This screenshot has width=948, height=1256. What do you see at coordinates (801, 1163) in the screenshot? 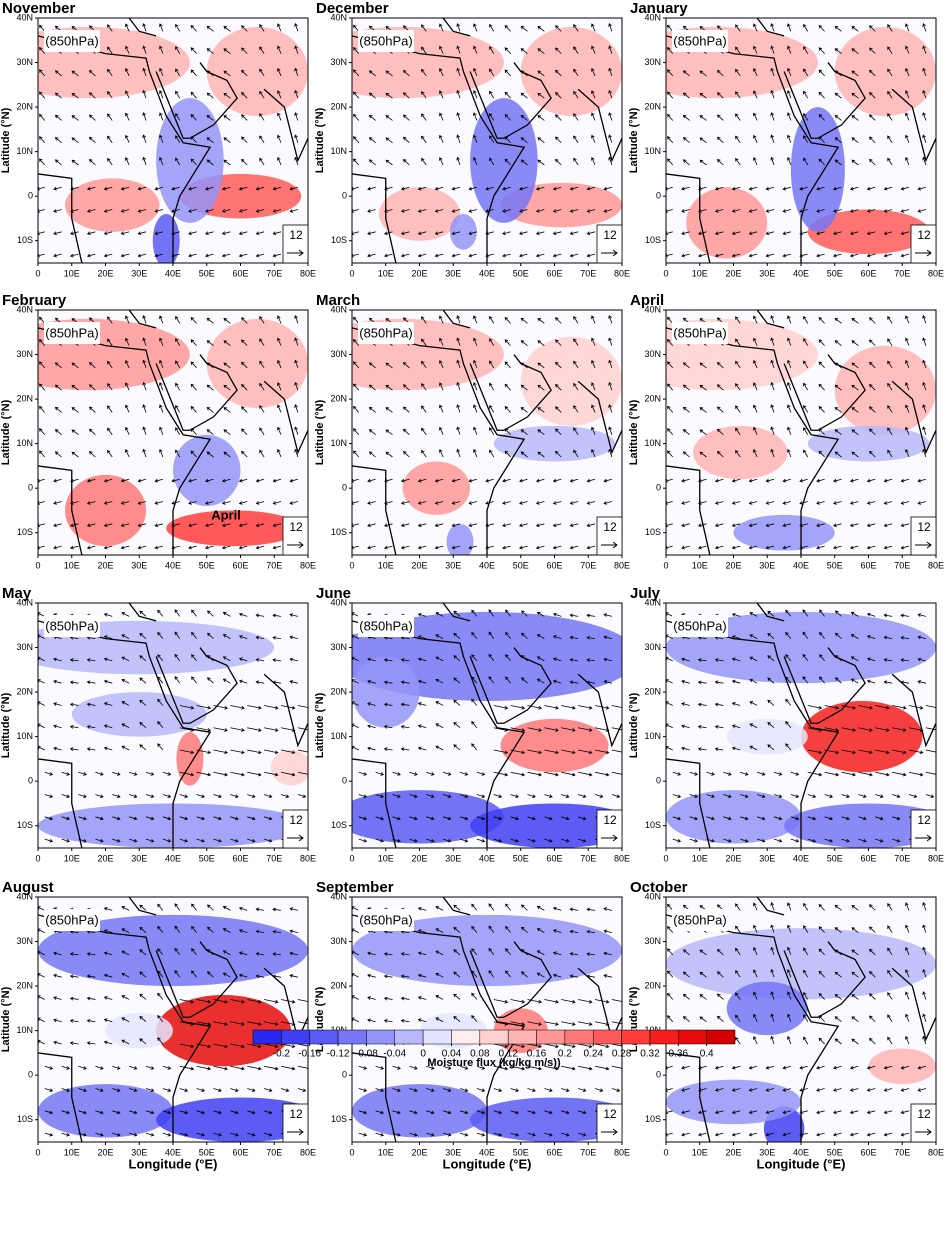
I see `x-axis-label: Longitude (°E)` at bounding box center [801, 1163].